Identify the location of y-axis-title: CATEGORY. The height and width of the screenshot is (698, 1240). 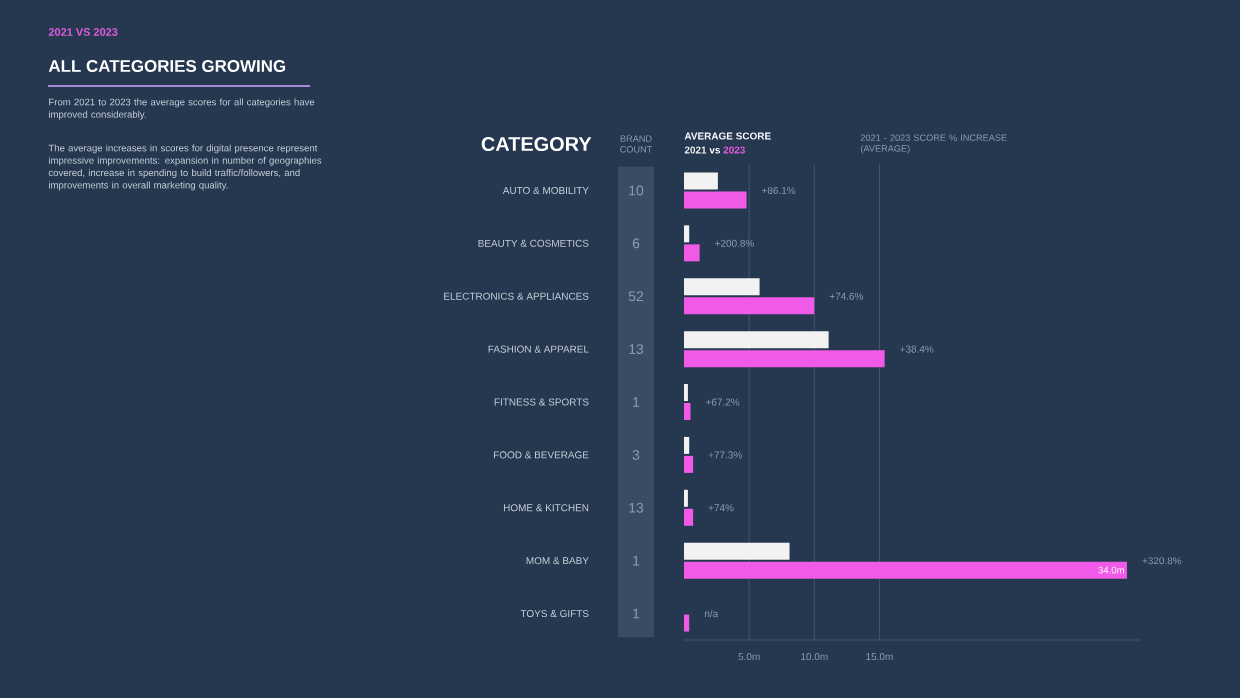
(536, 144).